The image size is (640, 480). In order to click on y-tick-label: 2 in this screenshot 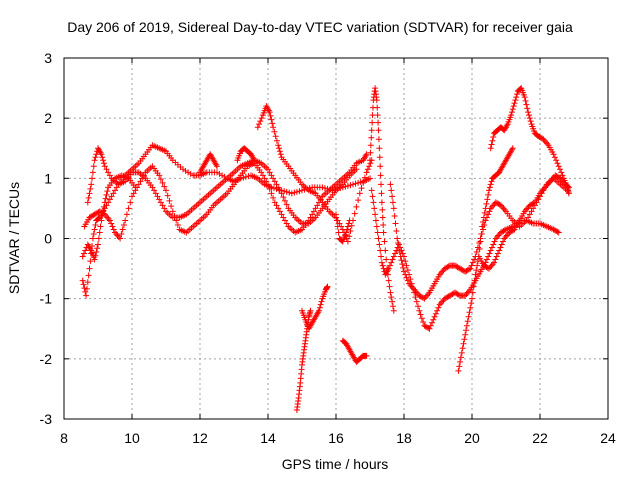, I will do `click(48, 118)`.